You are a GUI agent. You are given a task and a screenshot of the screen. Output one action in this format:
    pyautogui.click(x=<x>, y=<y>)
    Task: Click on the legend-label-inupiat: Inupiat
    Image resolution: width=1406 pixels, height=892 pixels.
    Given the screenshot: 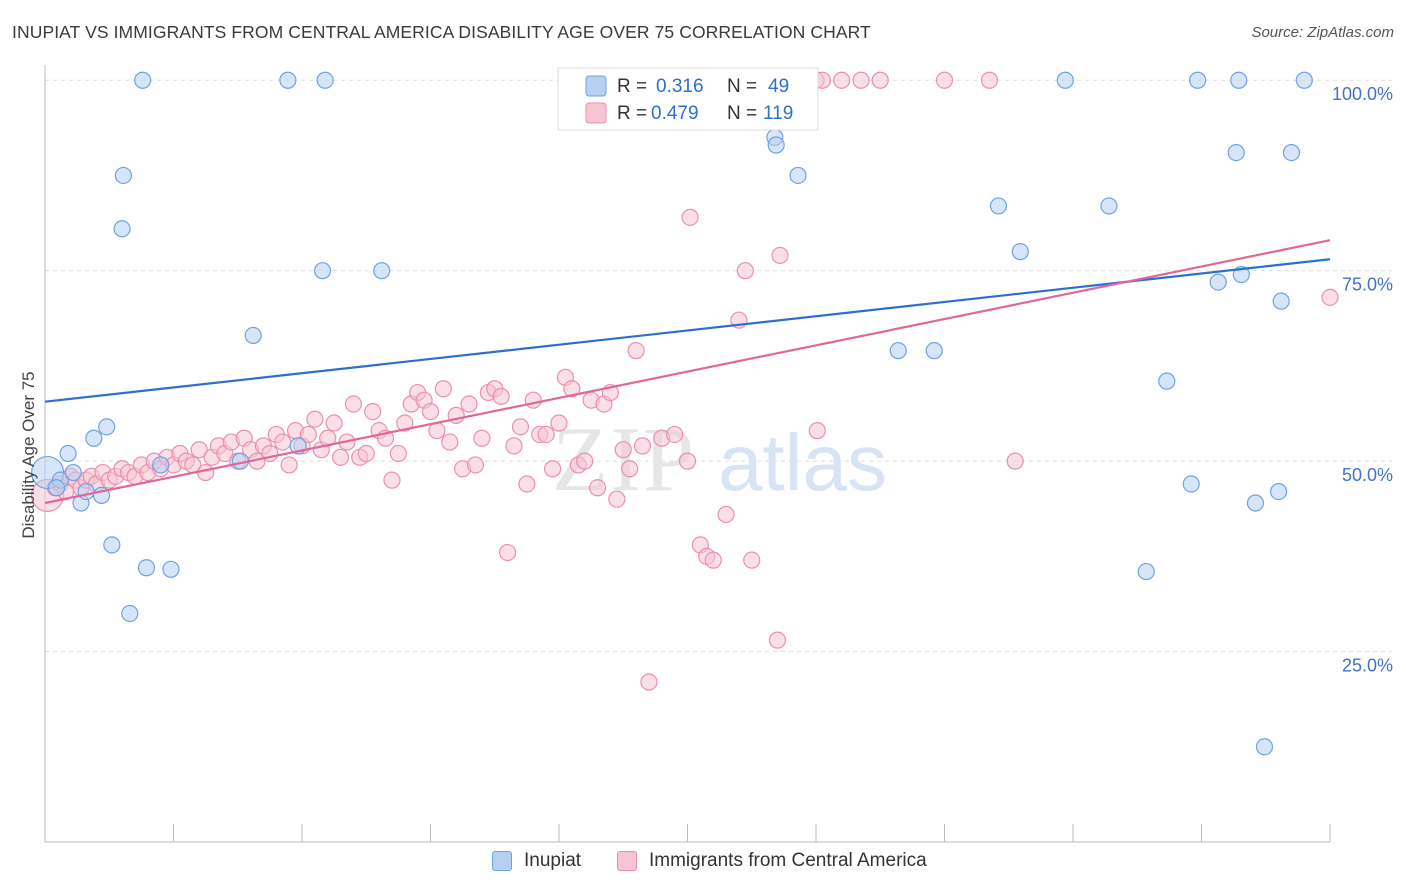 What is the action you would take?
    pyautogui.click(x=553, y=860)
    